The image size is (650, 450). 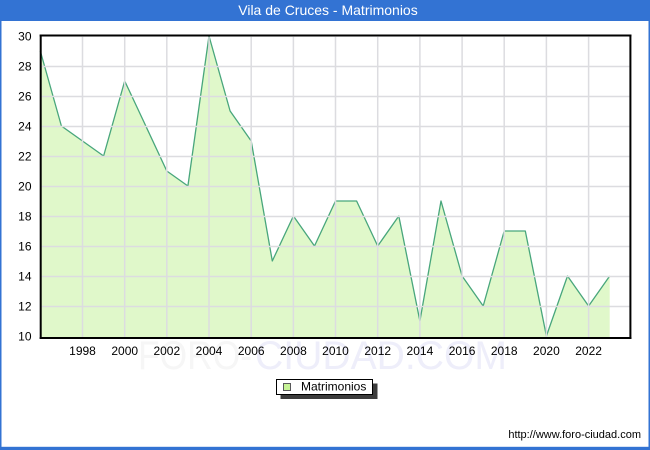 I want to click on svg-text: 22, so click(x=25, y=157).